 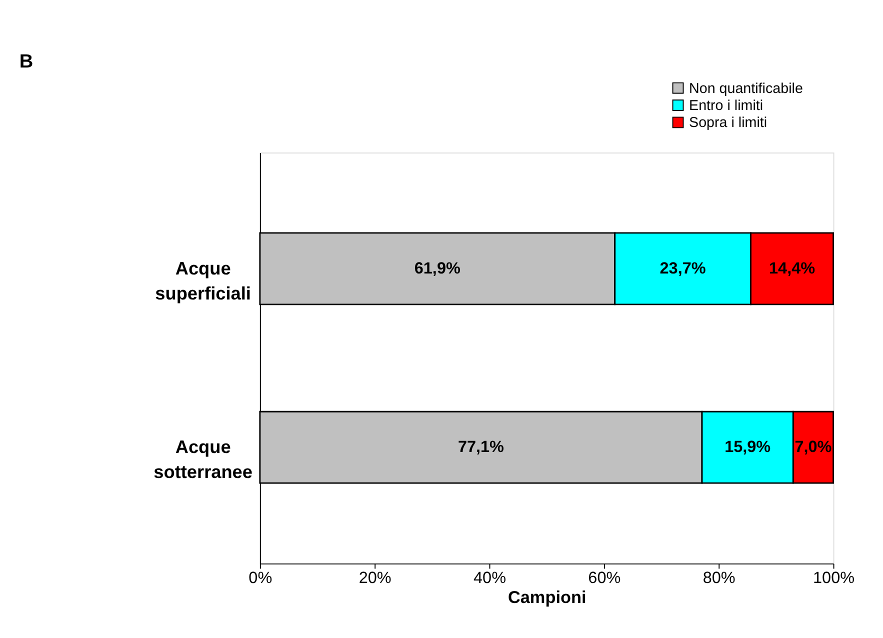 What do you see at coordinates (437, 268) in the screenshot?
I see `data-label: 61,9%` at bounding box center [437, 268].